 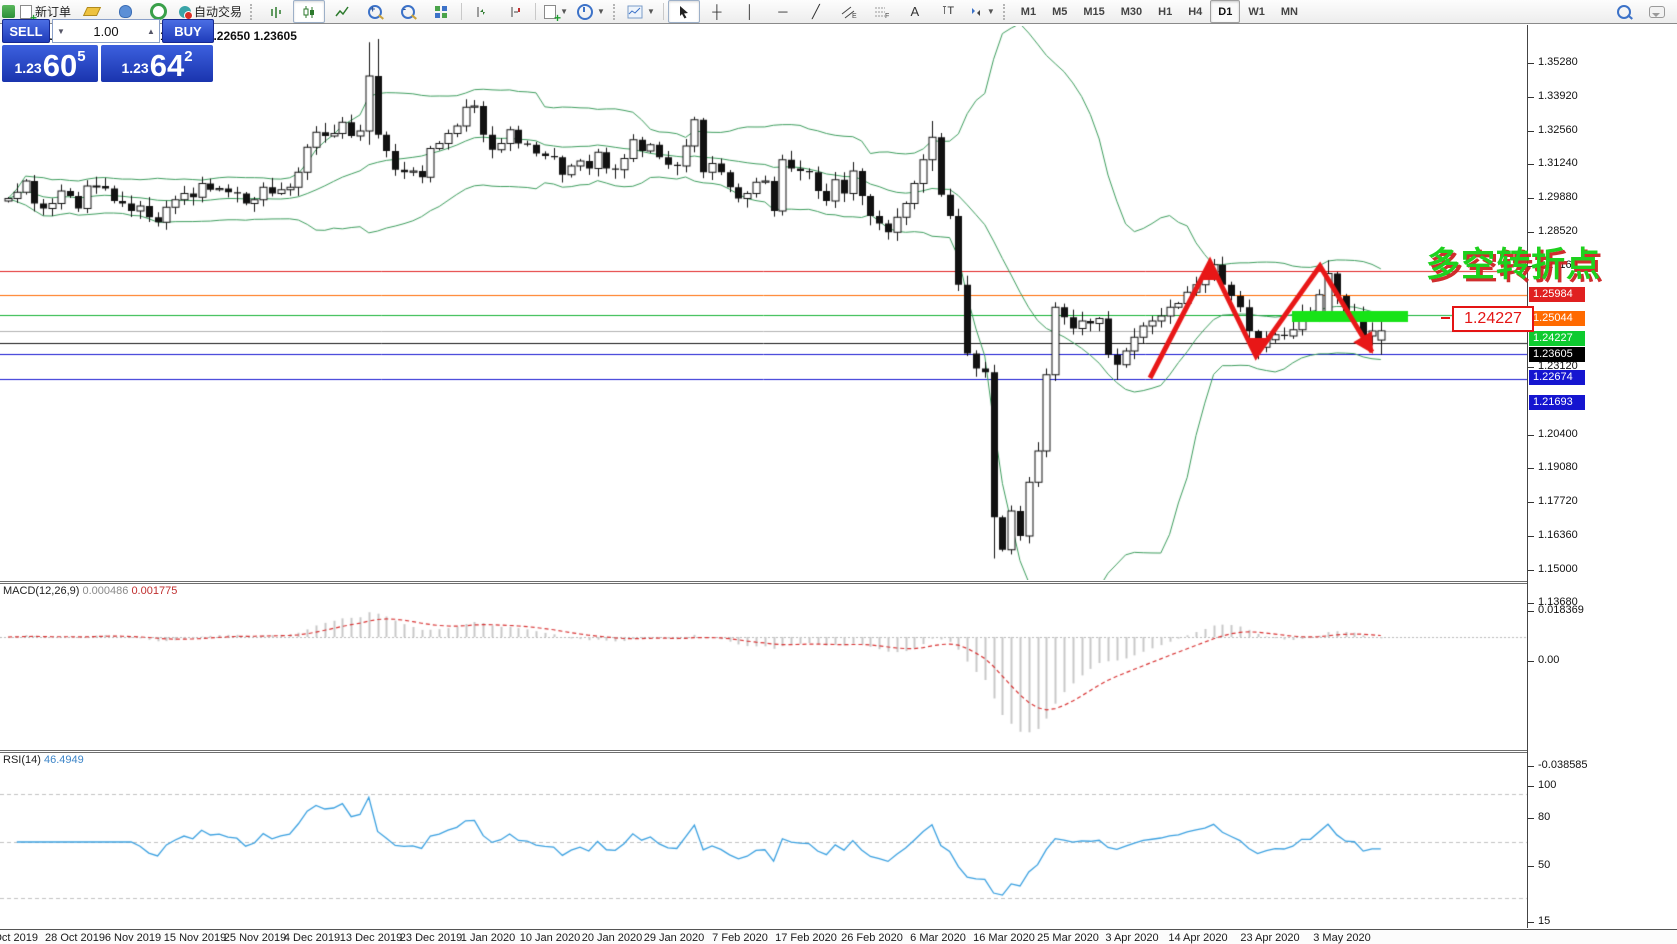 I want to click on sell-button: SELL, so click(x=26, y=31).